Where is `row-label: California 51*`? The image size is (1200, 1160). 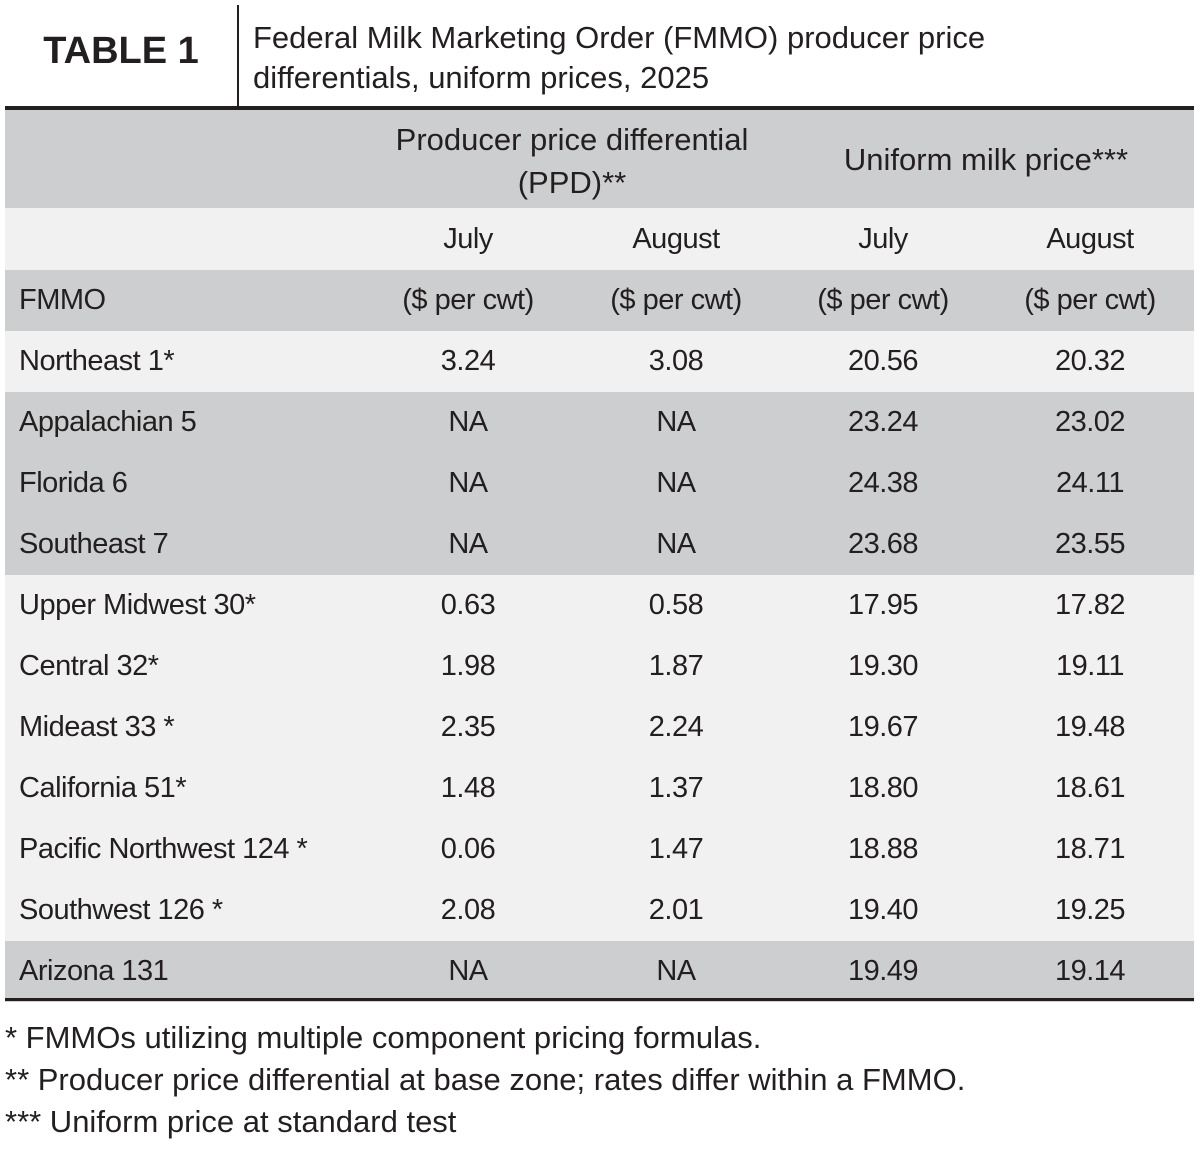
row-label: California 51* is located at coordinates (103, 788).